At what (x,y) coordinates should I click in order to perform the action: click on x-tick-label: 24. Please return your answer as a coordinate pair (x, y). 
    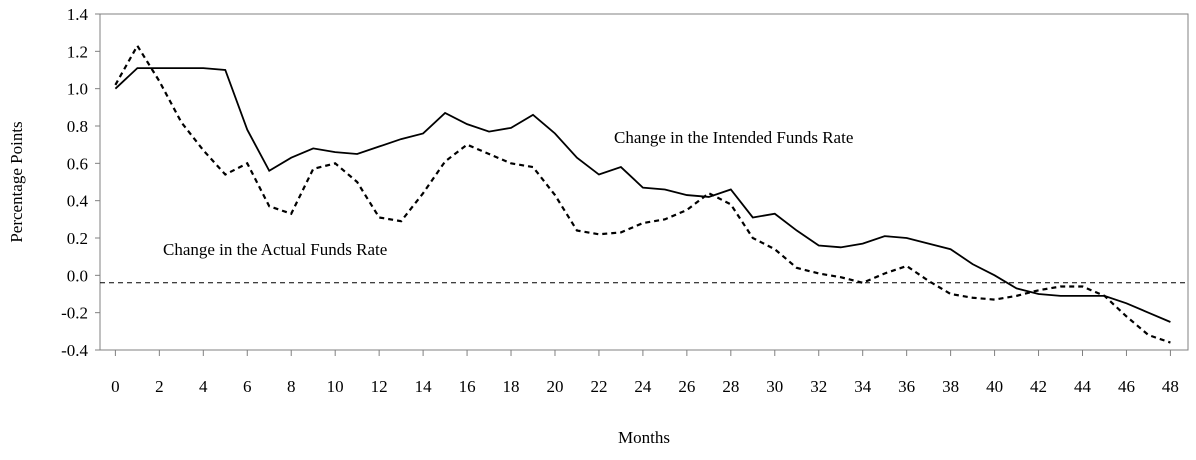
    Looking at the image, I should click on (643, 386).